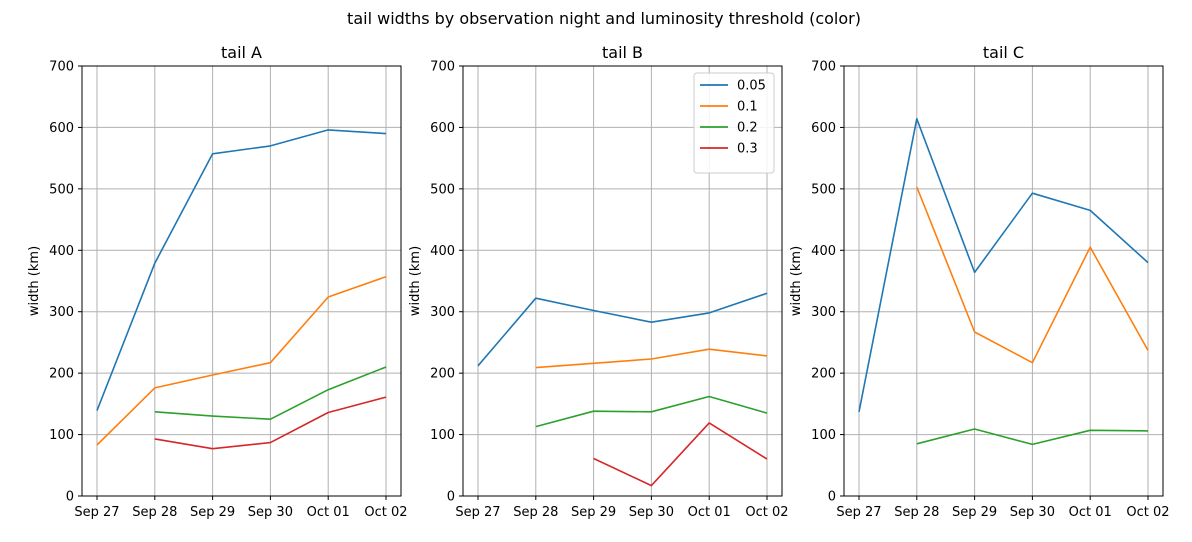  Describe the element at coordinates (1003, 52) in the screenshot. I see `panel-title: tail C` at that location.